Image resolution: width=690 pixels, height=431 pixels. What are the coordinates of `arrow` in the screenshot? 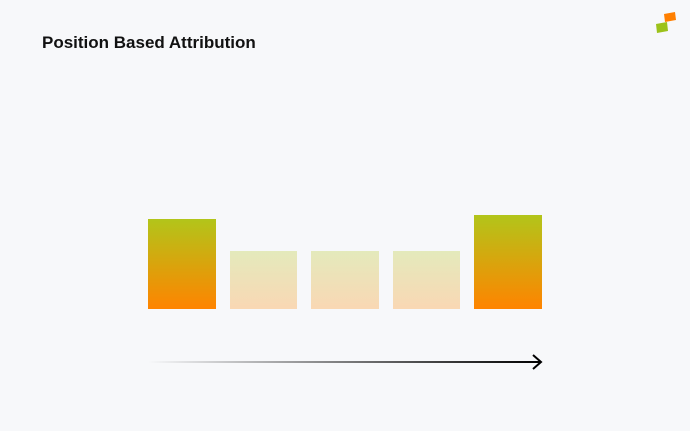 It's located at (345, 362).